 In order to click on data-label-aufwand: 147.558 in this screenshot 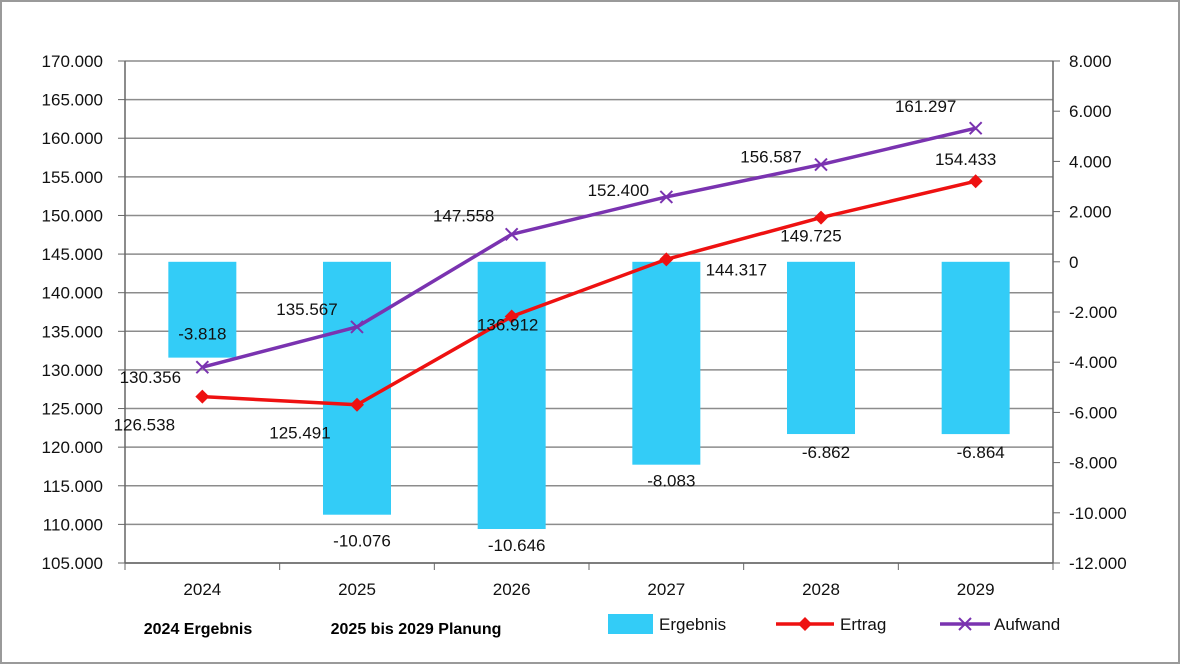, I will do `click(463, 215)`.